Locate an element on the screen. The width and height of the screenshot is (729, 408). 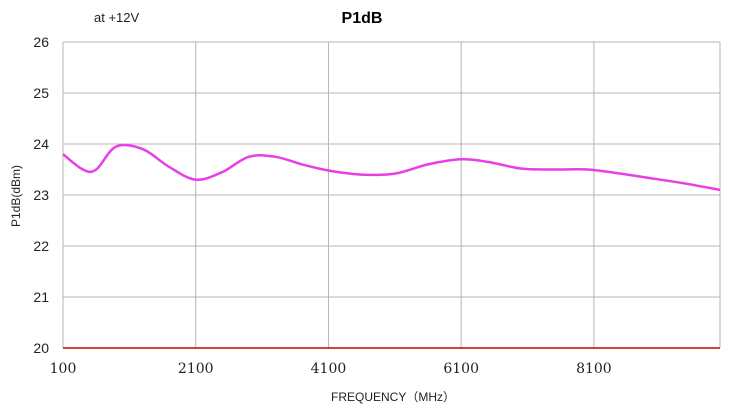
y-axis-label: P1dB(dBm) is located at coordinates (16, 196).